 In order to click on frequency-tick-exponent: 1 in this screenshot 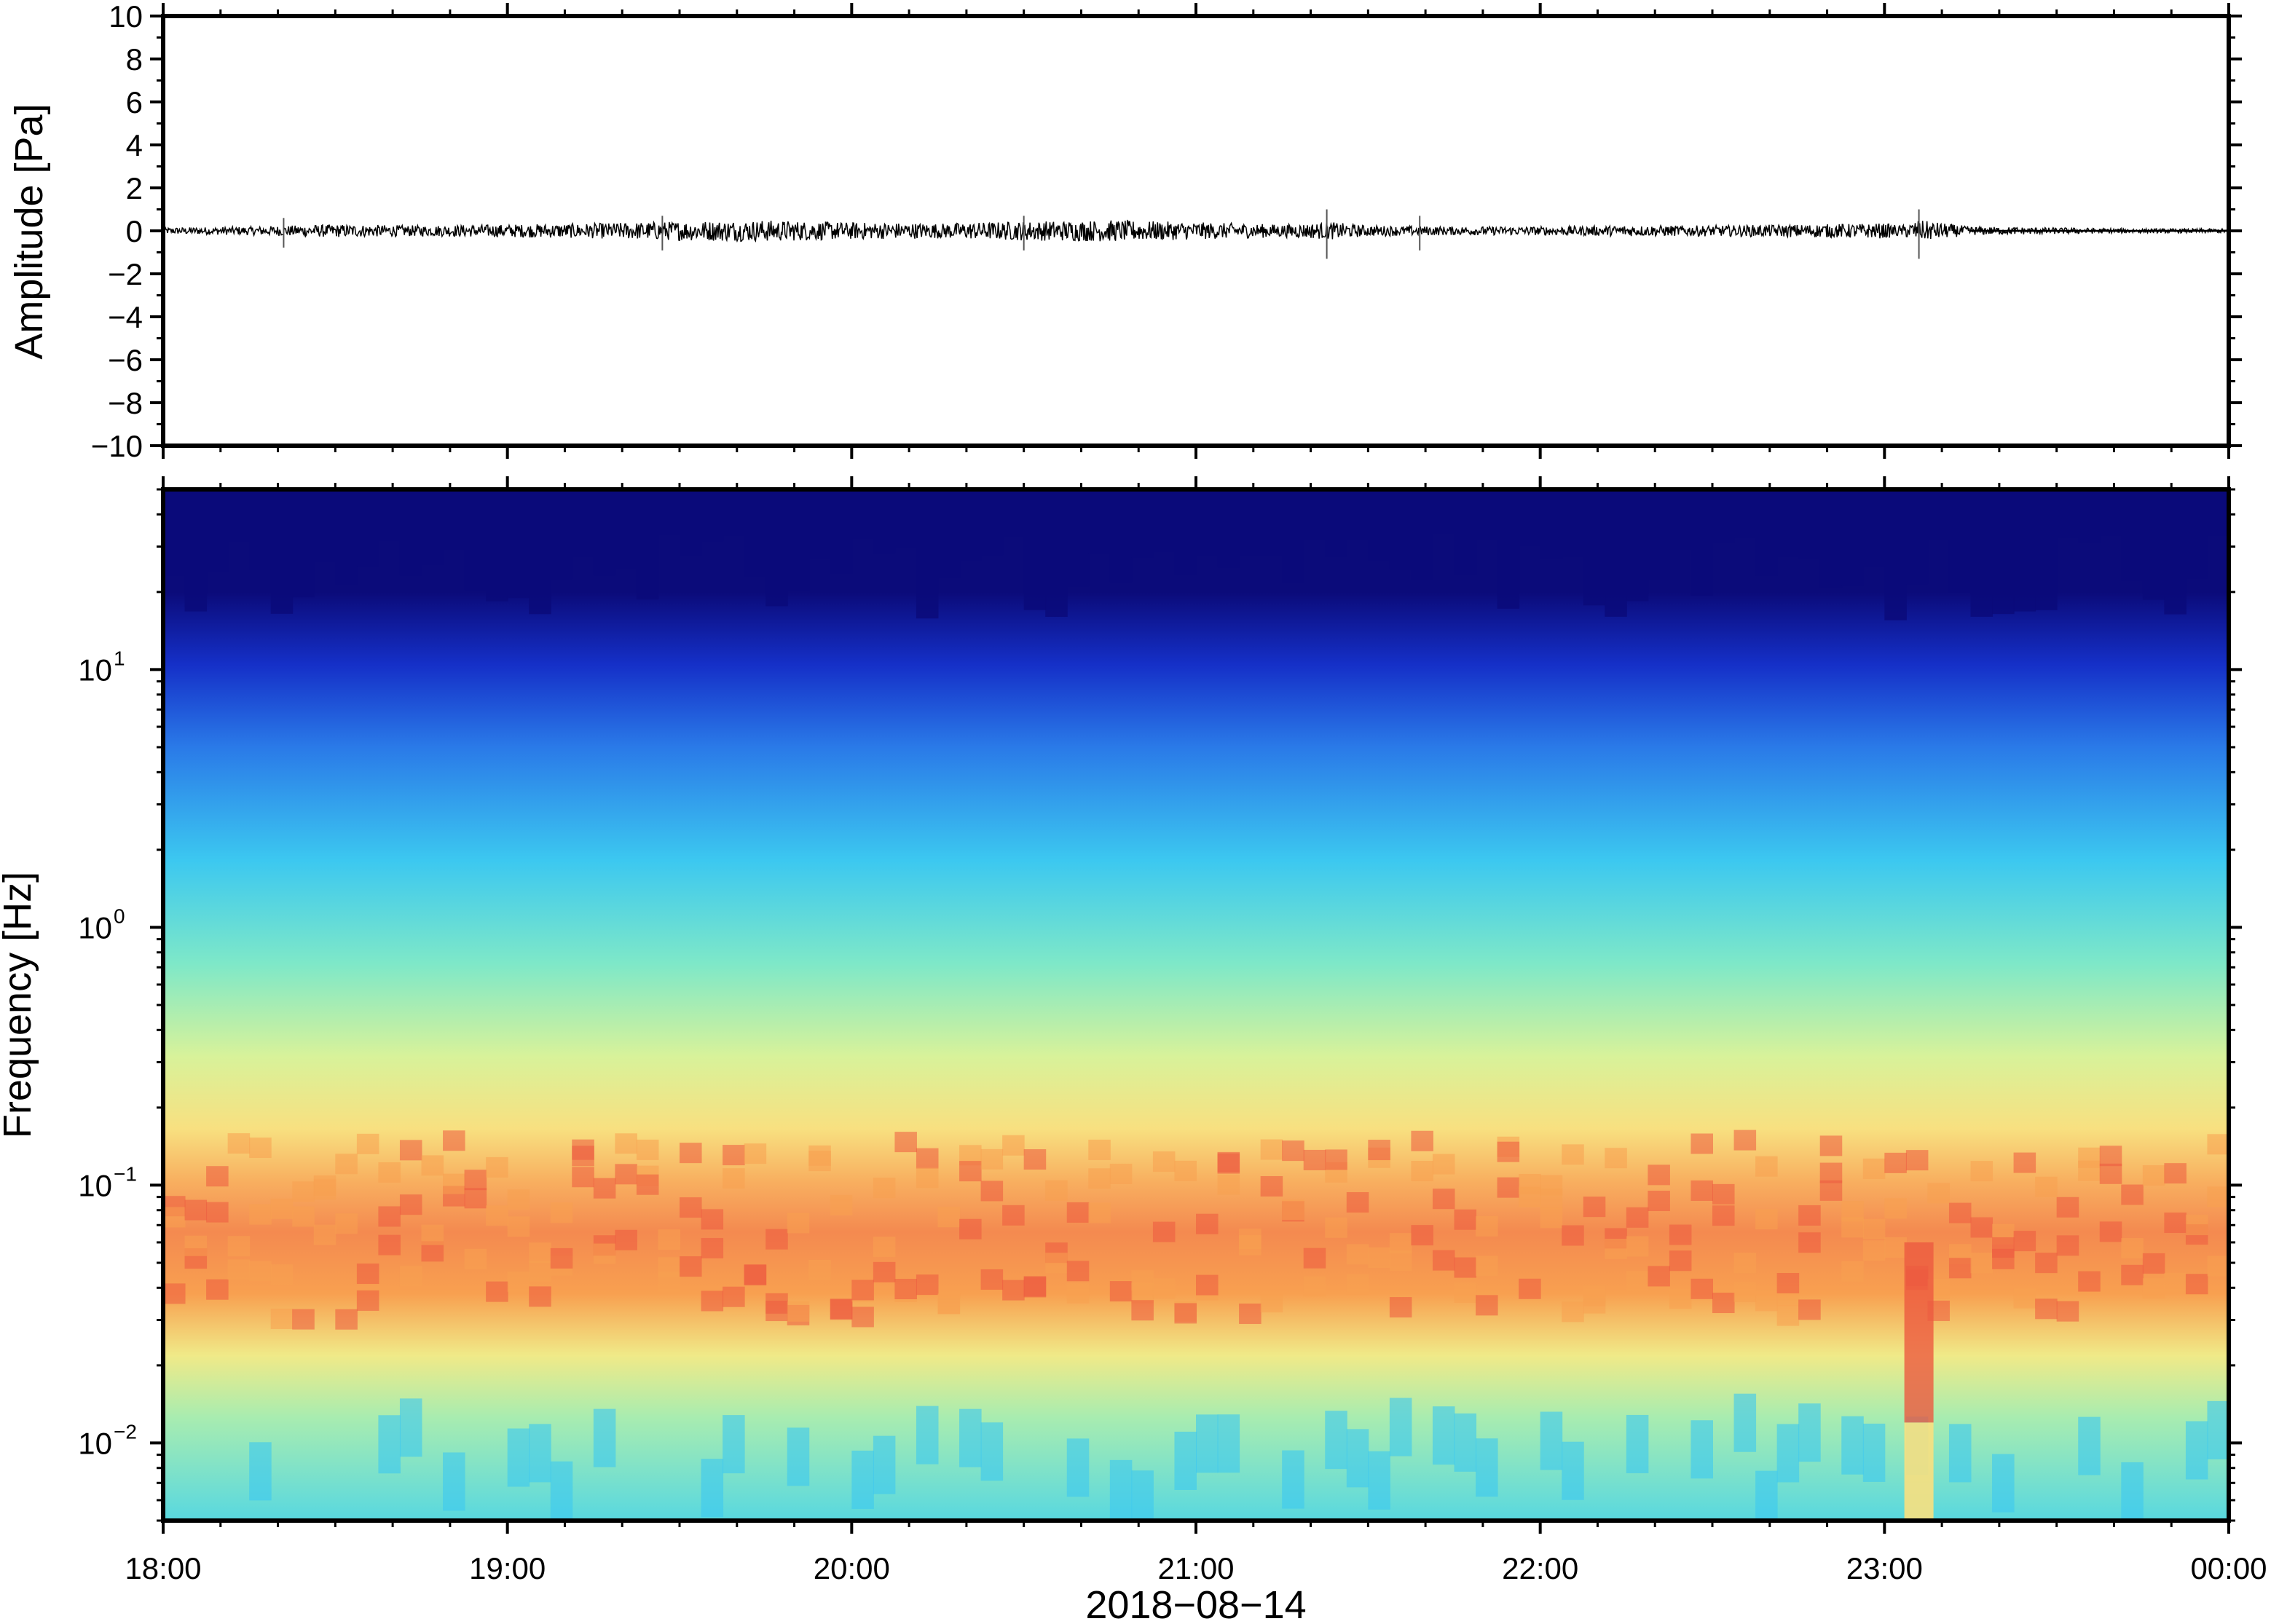, I will do `click(119, 658)`.